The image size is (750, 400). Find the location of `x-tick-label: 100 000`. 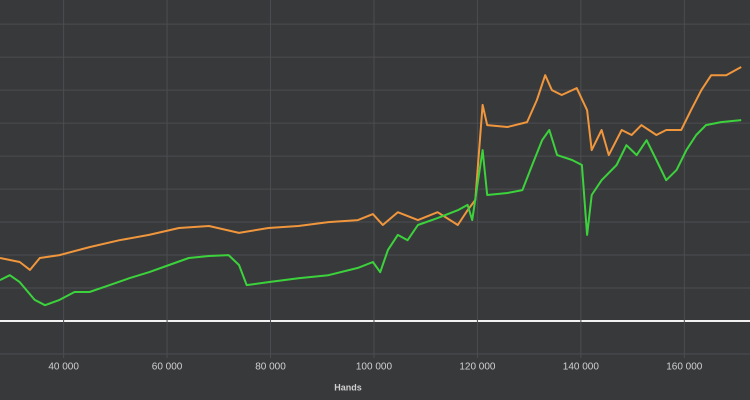

x-tick-label: 100 000 is located at coordinates (374, 367).